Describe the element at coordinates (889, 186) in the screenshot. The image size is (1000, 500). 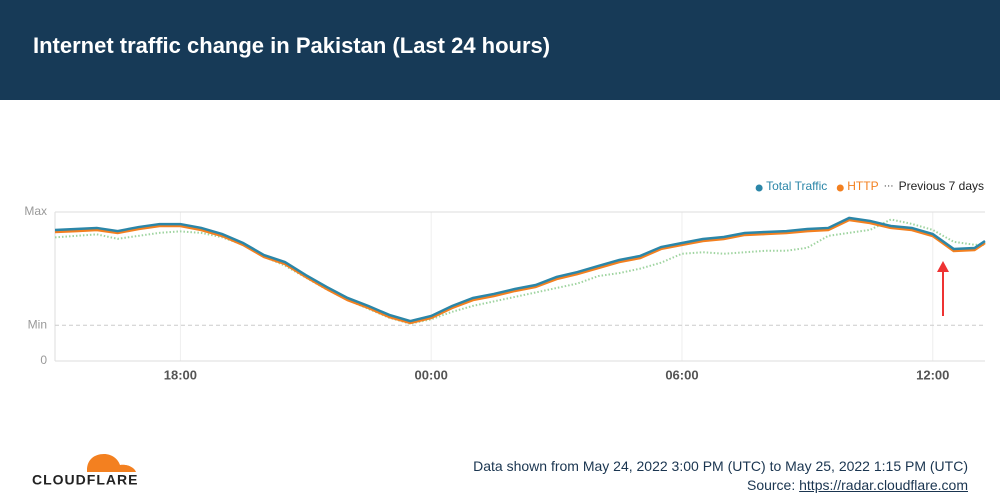
I see `legend-marker: ···` at that location.